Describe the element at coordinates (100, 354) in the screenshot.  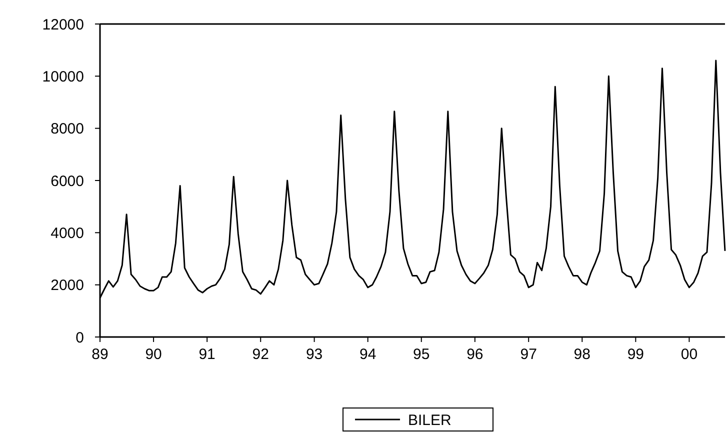
I see `x-tick-label: 89` at that location.